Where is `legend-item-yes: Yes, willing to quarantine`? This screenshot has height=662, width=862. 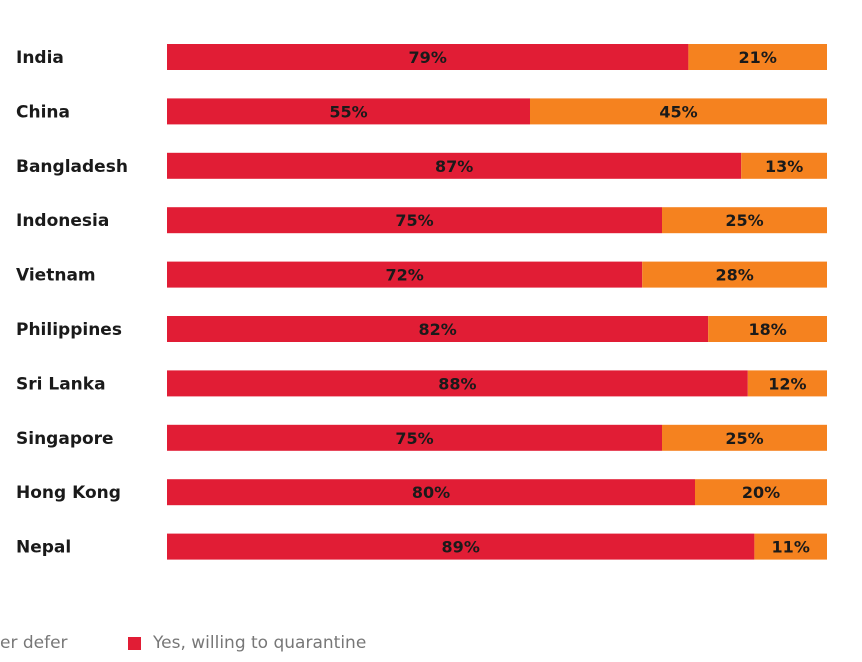
legend-item-yes: Yes, willing to quarantine is located at coordinates (247, 643).